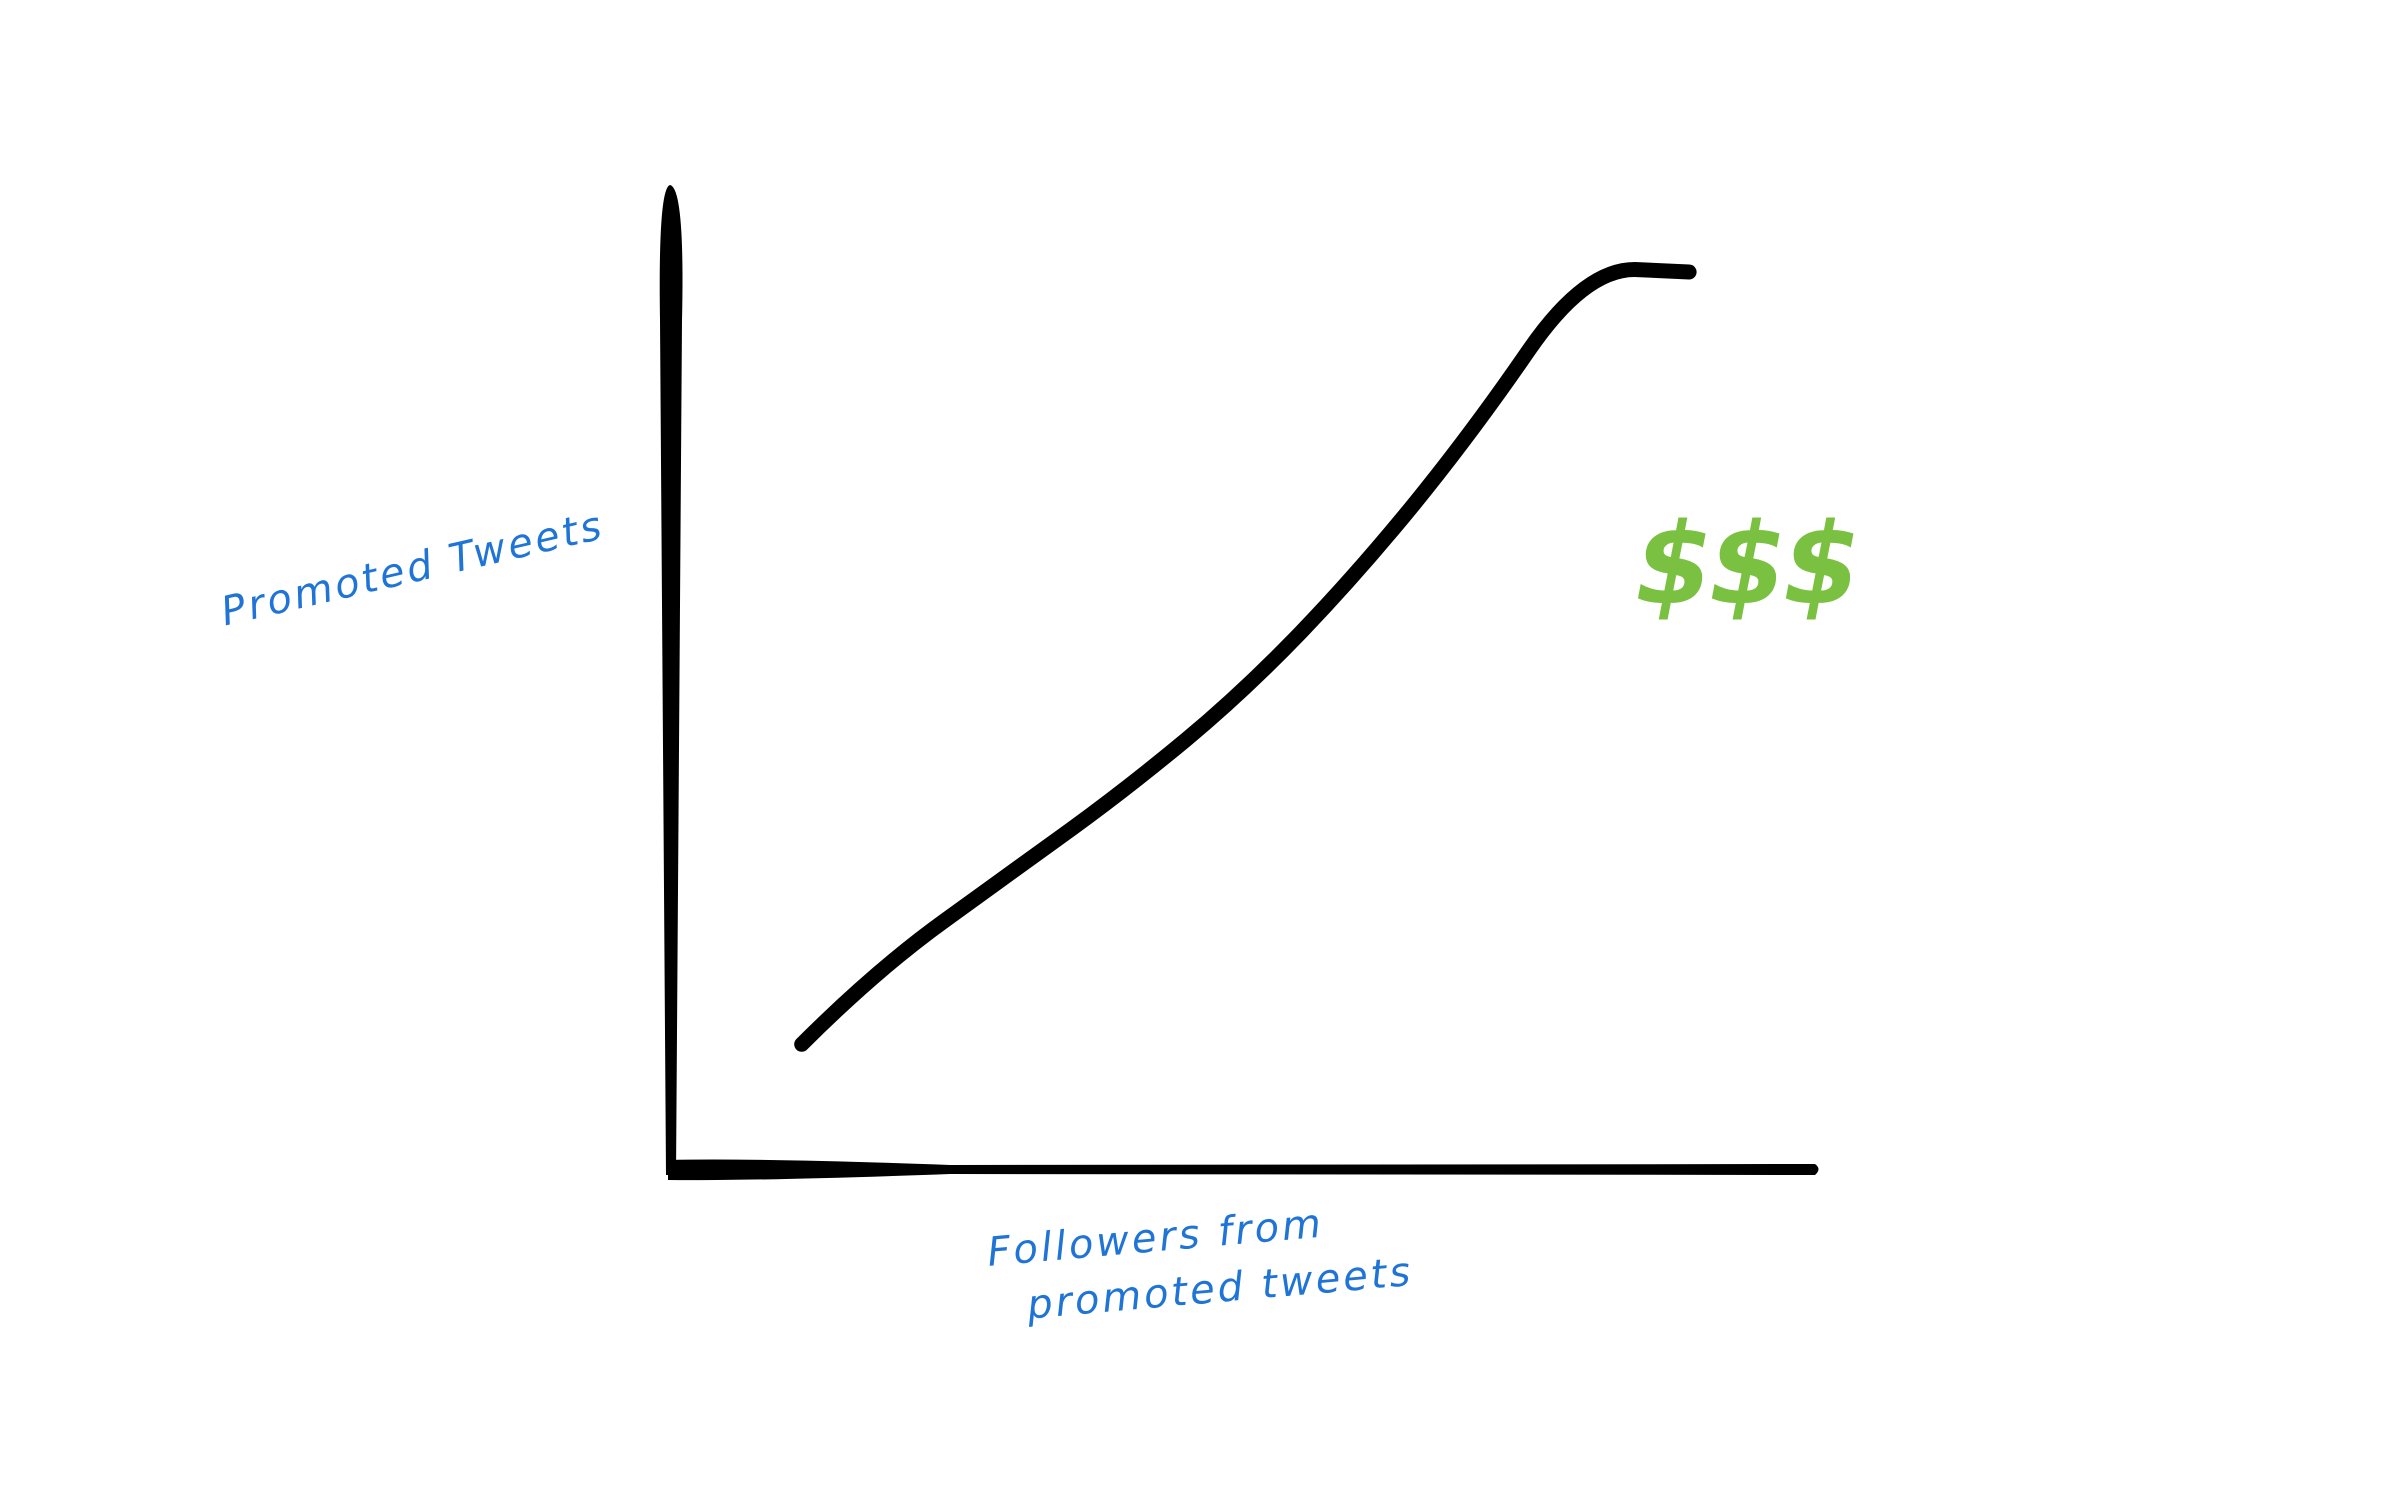 This screenshot has height=1491, width=2386. I want to click on money-annotation: $$$, so click(1748, 565).